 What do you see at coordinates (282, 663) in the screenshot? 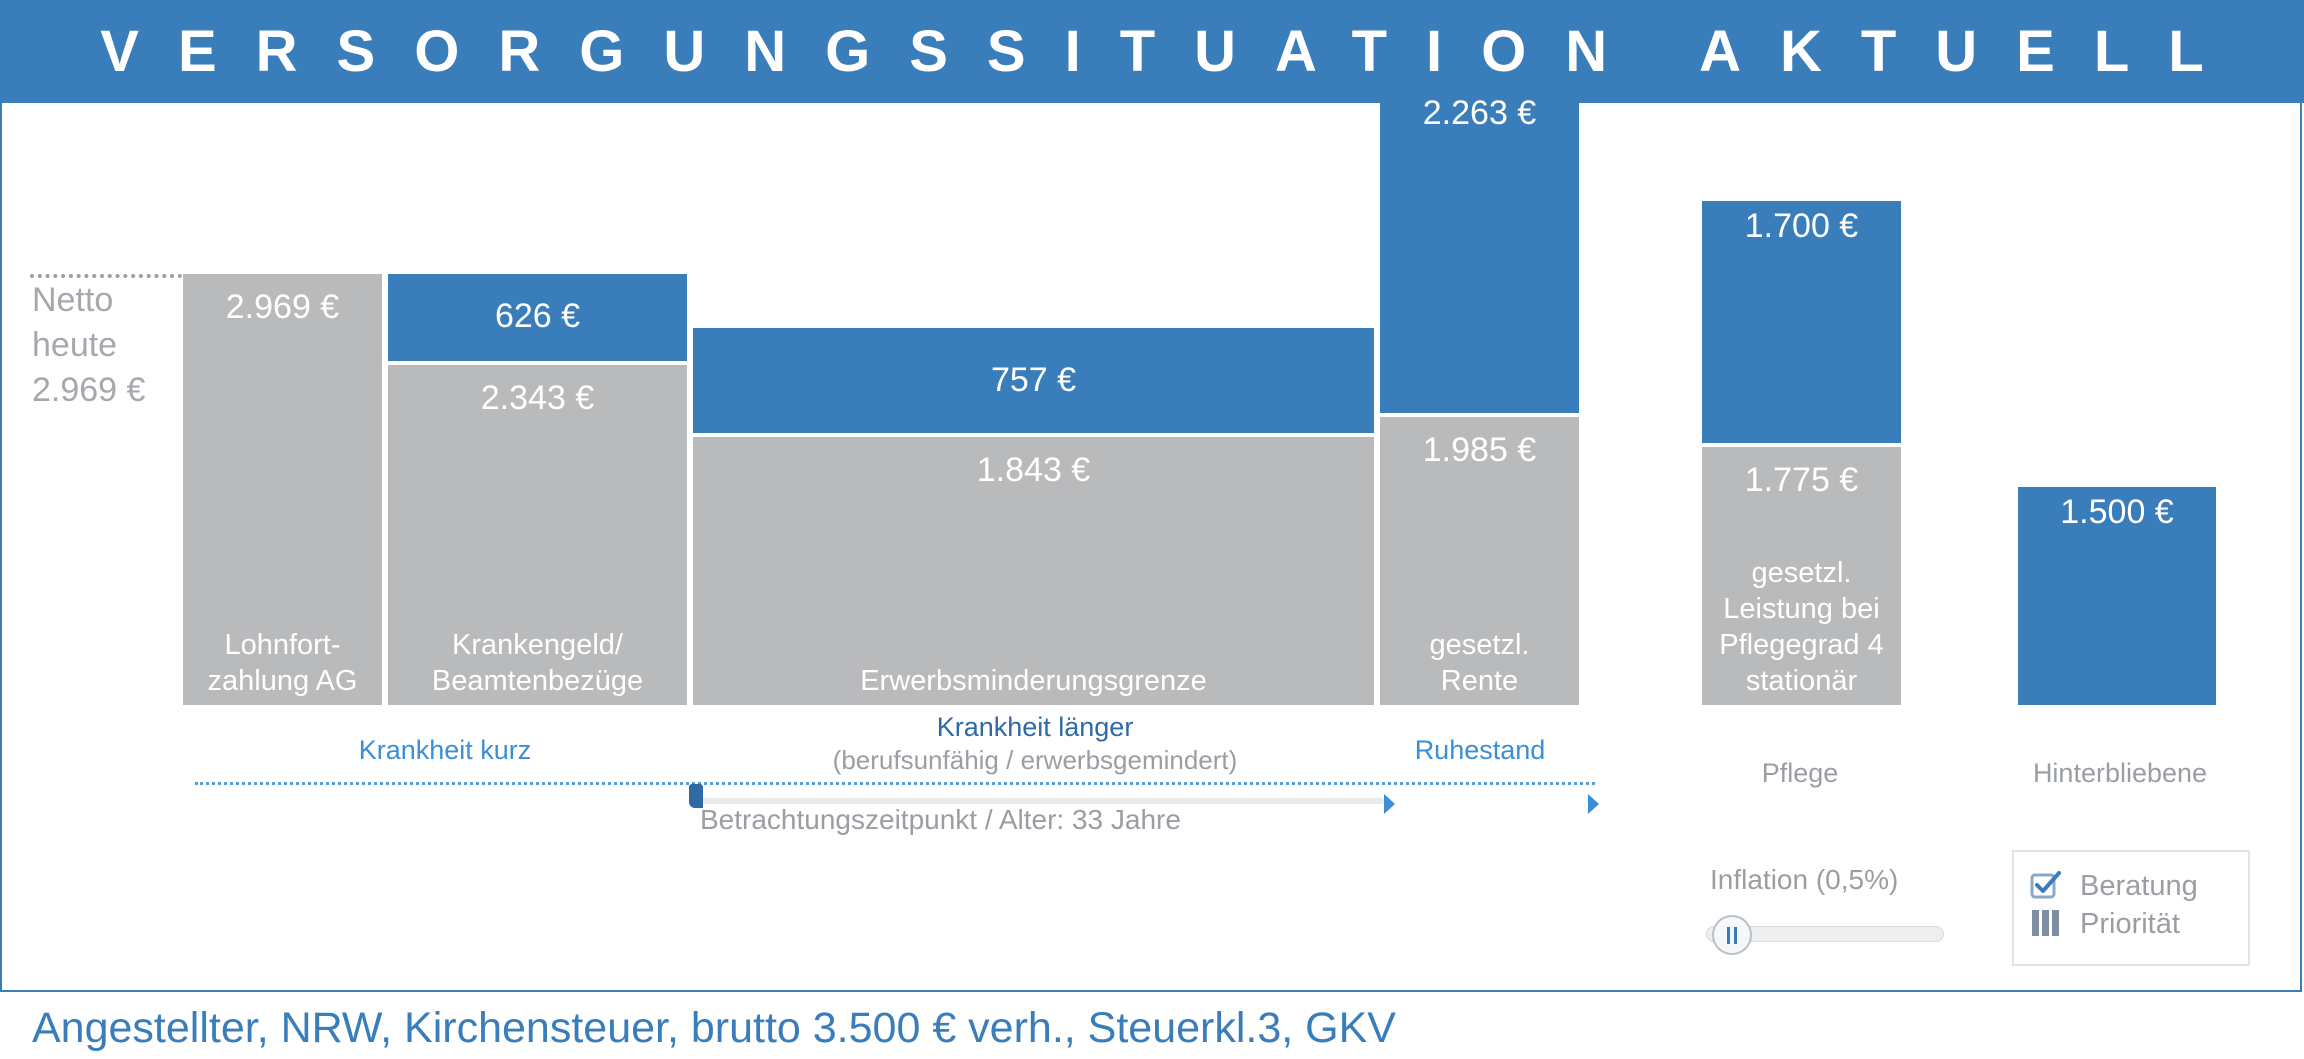
I see `bar-caption: Lohnfort-zahlung AG` at bounding box center [282, 663].